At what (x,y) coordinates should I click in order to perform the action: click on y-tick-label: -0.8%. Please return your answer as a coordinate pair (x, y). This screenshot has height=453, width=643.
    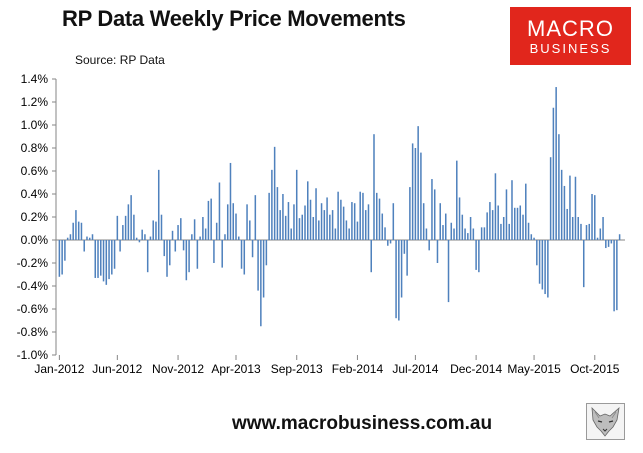
    Looking at the image, I should click on (33, 332).